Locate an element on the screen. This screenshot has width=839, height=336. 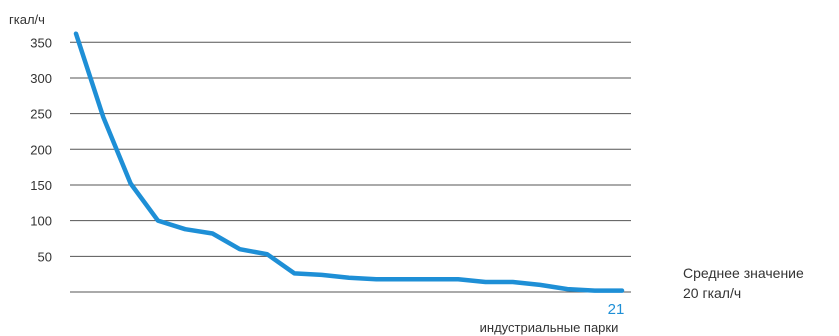
average-value: 20 гкал/ч is located at coordinates (712, 293).